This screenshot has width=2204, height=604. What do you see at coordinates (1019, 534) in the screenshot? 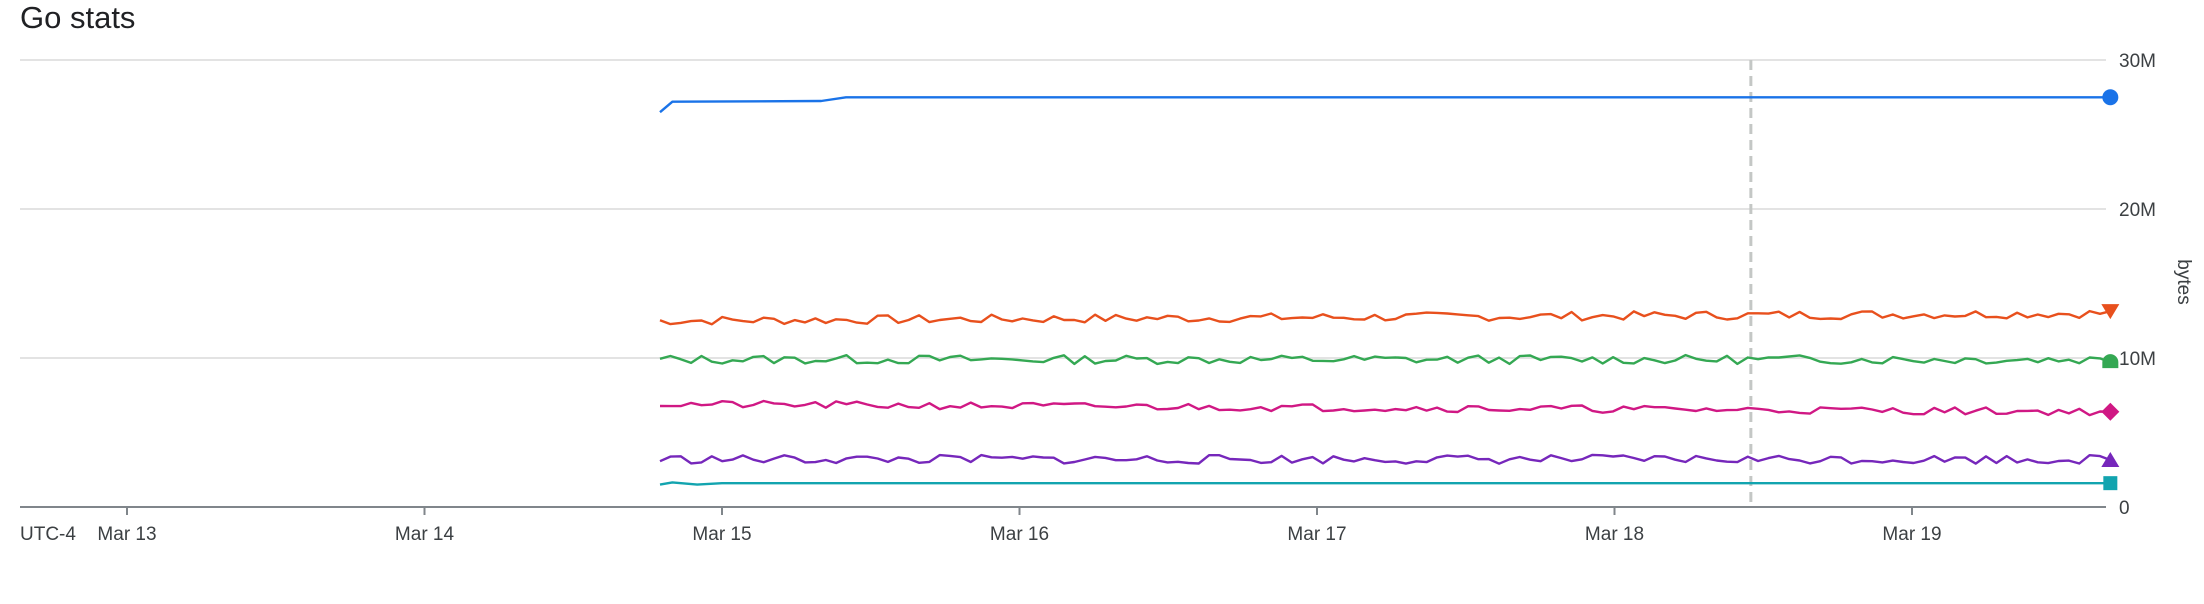
I see `x-tick-label: Mar 16` at bounding box center [1019, 534].